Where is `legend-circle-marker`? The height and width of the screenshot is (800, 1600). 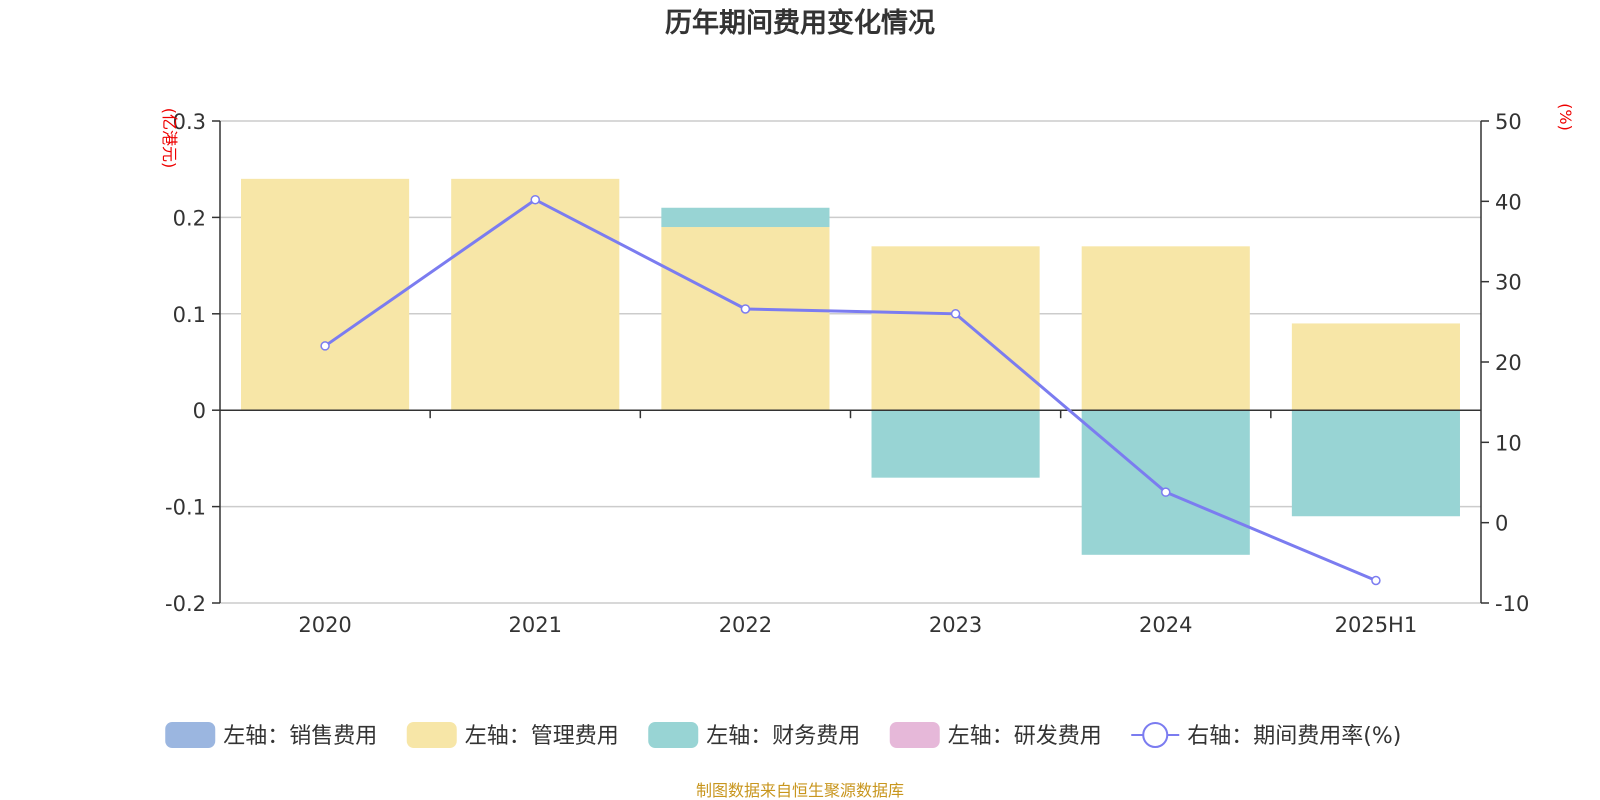
legend-circle-marker is located at coordinates (1155, 735).